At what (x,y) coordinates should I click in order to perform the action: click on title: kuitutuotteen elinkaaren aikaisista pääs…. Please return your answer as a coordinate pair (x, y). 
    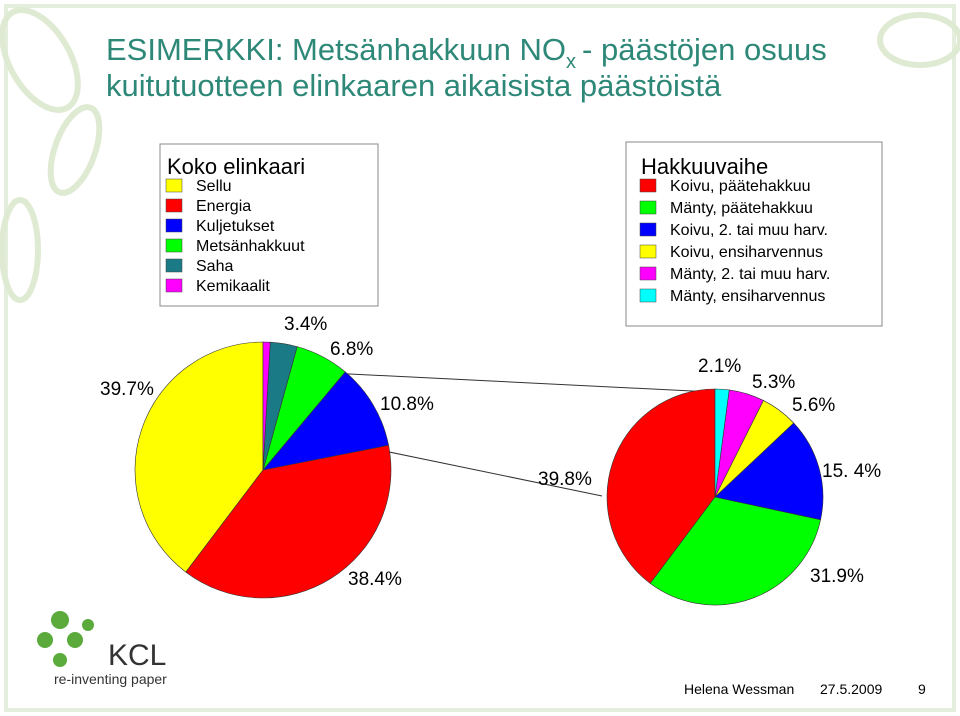
    Looking at the image, I should click on (414, 85).